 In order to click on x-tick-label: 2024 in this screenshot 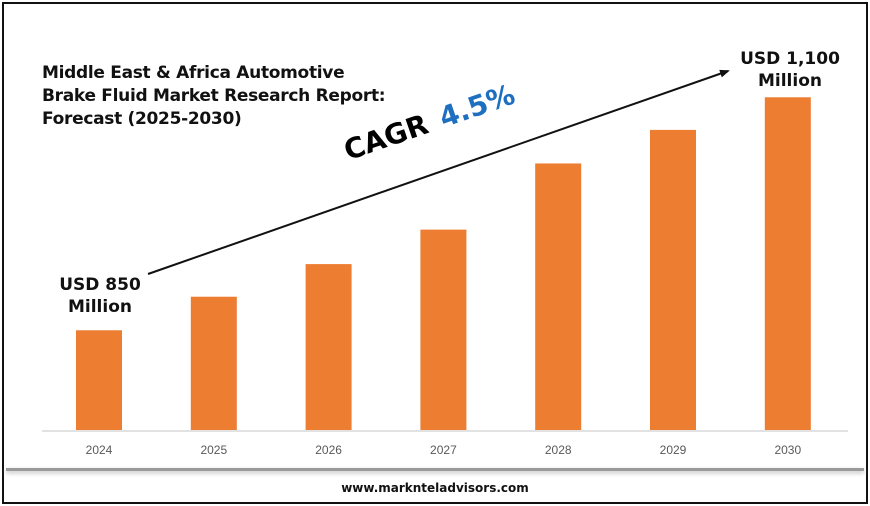, I will do `click(99, 450)`.